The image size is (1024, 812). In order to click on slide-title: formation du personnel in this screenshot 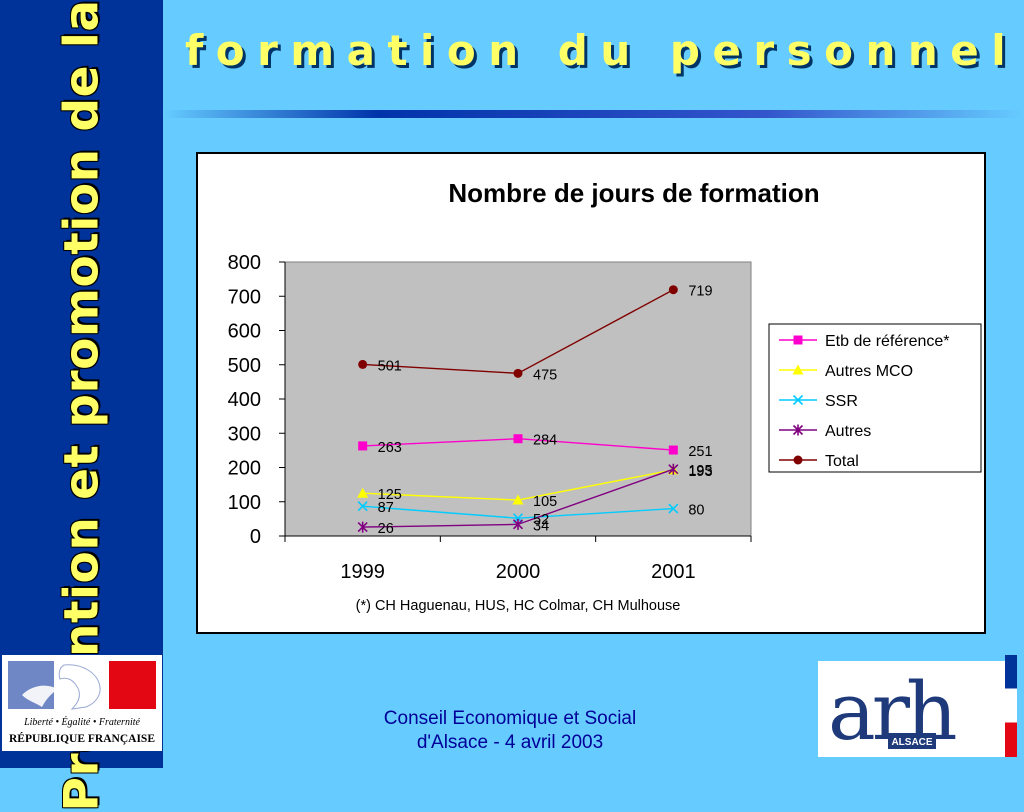, I will do `click(602, 50)`.